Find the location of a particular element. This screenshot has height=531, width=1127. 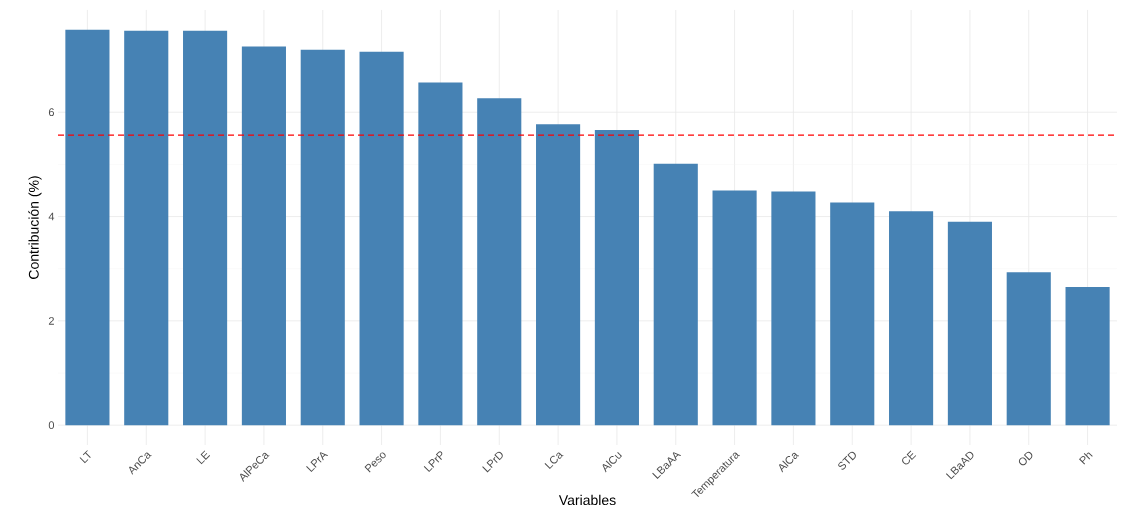

y-tick-label: 4 is located at coordinates (51, 216).